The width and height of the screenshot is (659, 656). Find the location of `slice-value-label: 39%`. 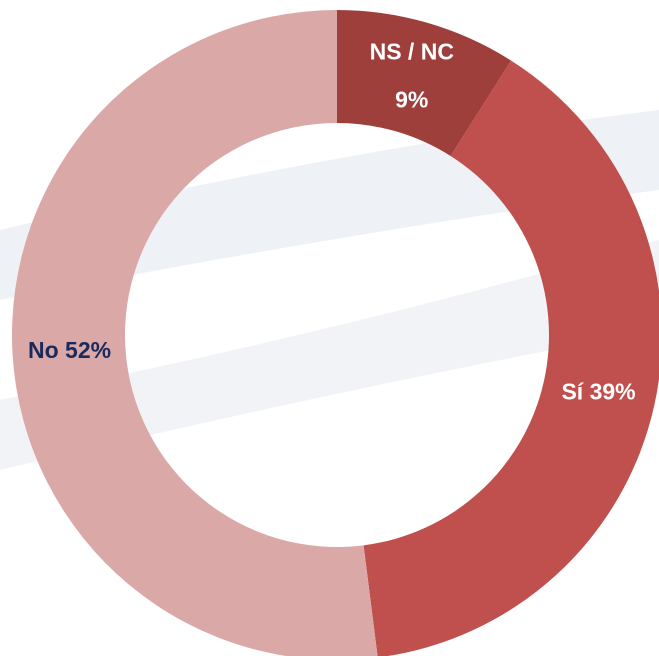

slice-value-label: 39% is located at coordinates (613, 392).